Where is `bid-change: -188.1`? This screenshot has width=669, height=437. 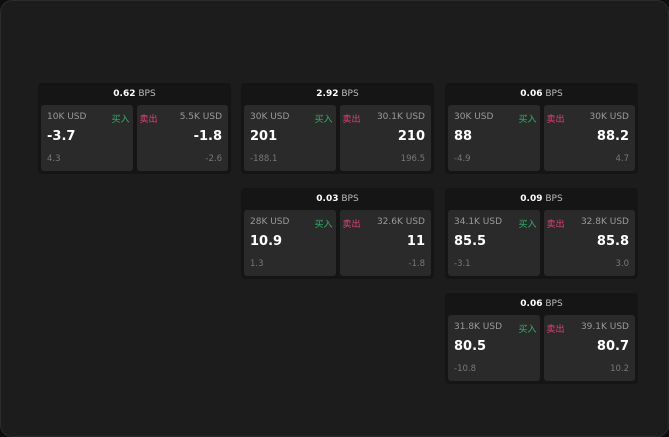 bid-change: -188.1 is located at coordinates (264, 159).